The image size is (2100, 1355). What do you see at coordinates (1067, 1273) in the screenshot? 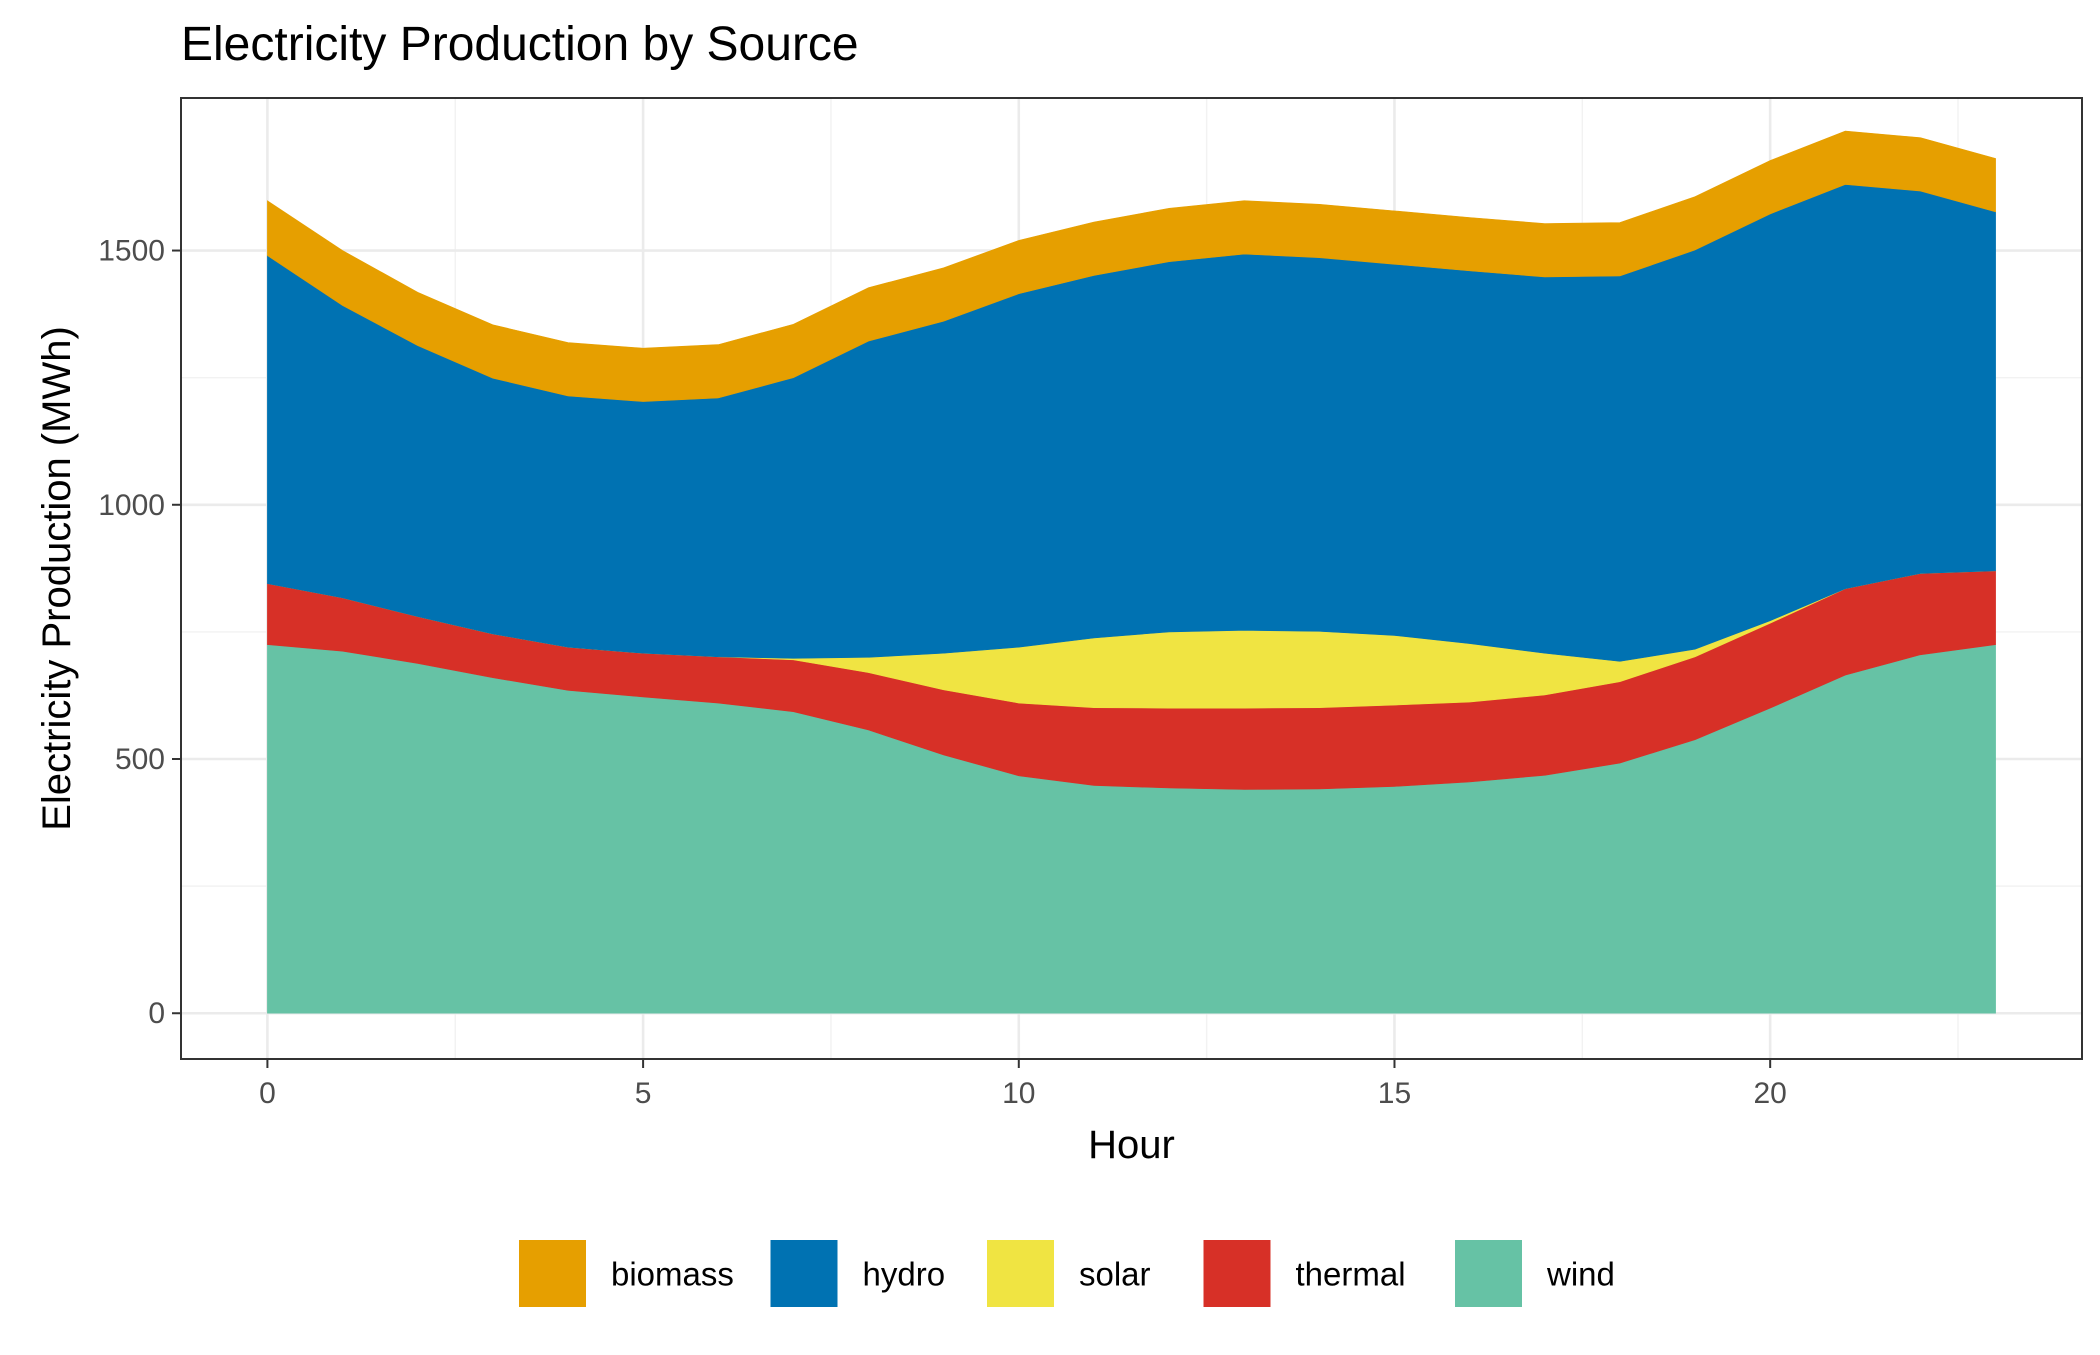
I see `legend: biomass hydro solar thermal wind` at bounding box center [1067, 1273].